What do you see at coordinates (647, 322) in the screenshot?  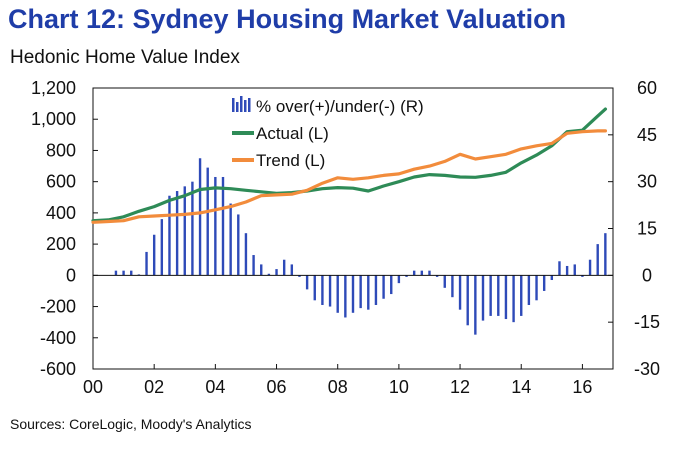 I see `y-right-tick-label: -15` at bounding box center [647, 322].